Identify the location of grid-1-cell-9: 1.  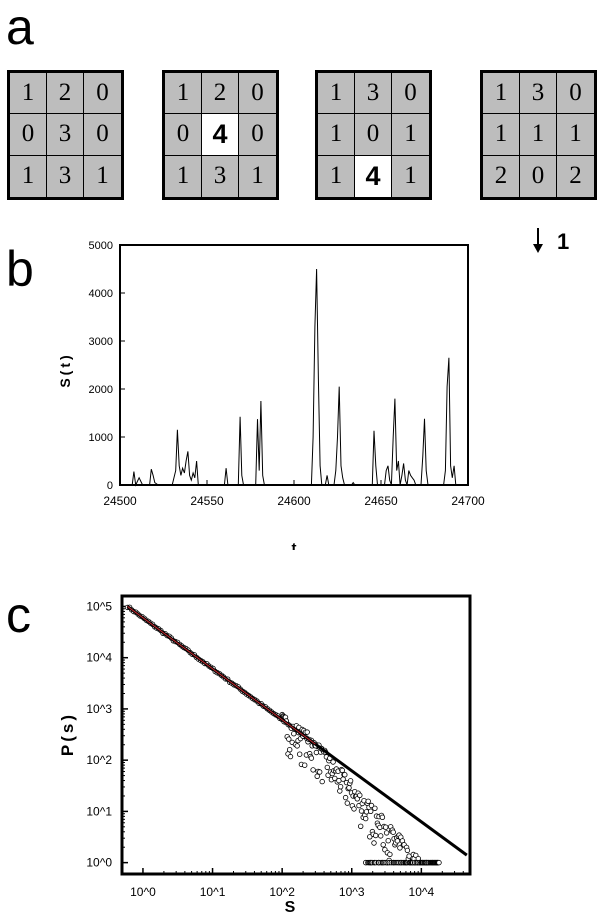
(102, 176).